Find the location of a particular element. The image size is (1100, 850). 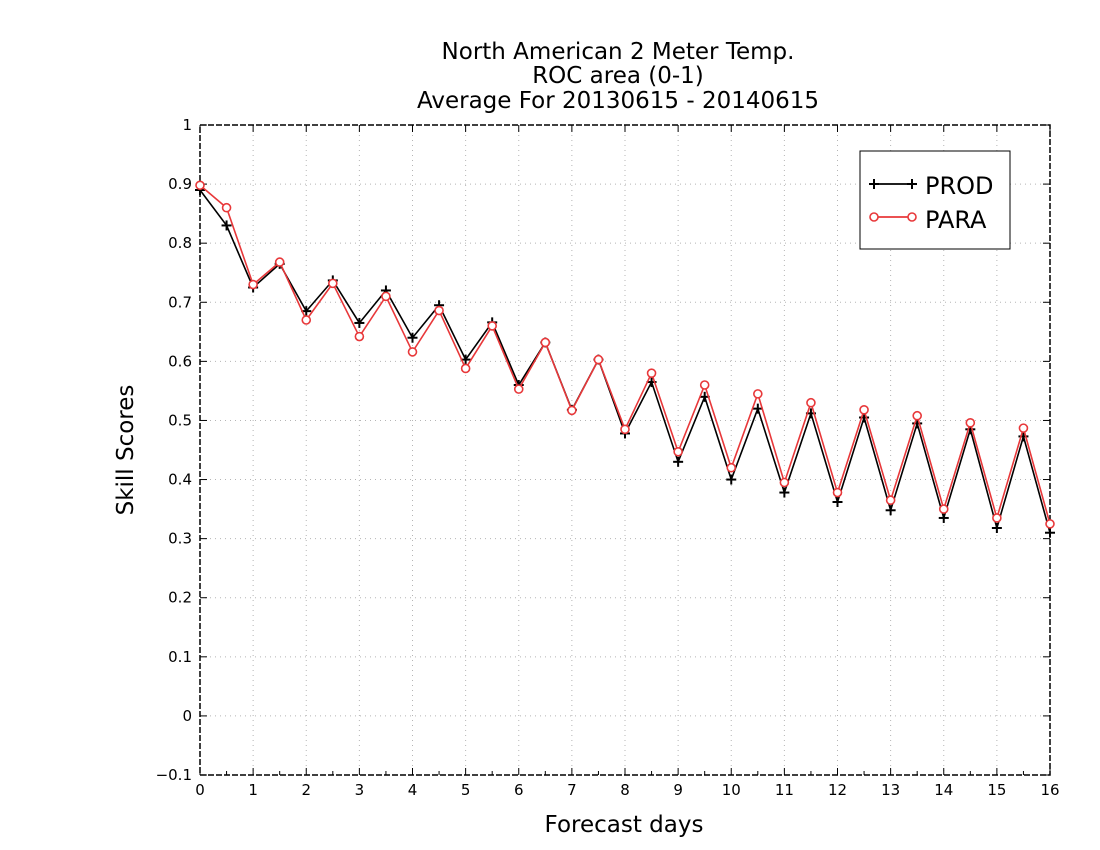

x-tick-label: 12 is located at coordinates (837, 790).